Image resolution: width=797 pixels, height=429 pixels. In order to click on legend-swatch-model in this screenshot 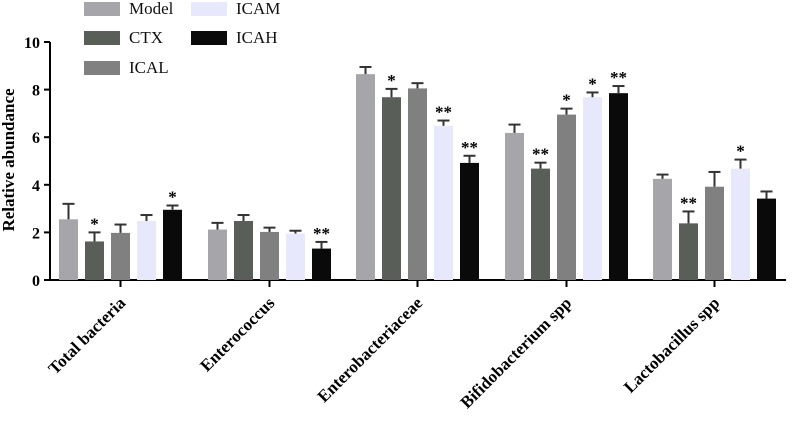, I will do `click(102, 9)`.